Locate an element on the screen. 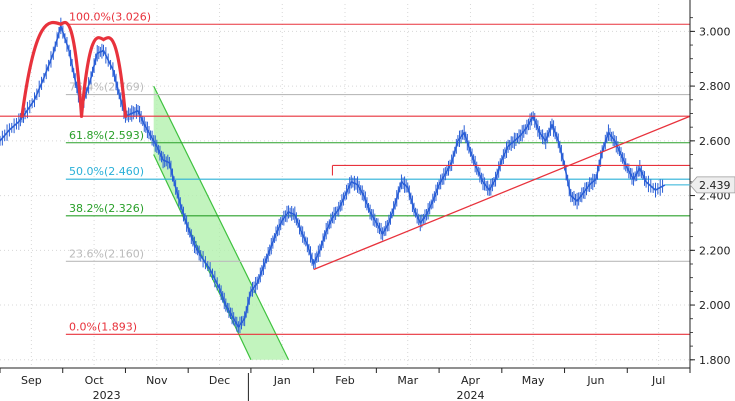 The width and height of the screenshot is (735, 401). x-tick-label: Nov is located at coordinates (157, 380).